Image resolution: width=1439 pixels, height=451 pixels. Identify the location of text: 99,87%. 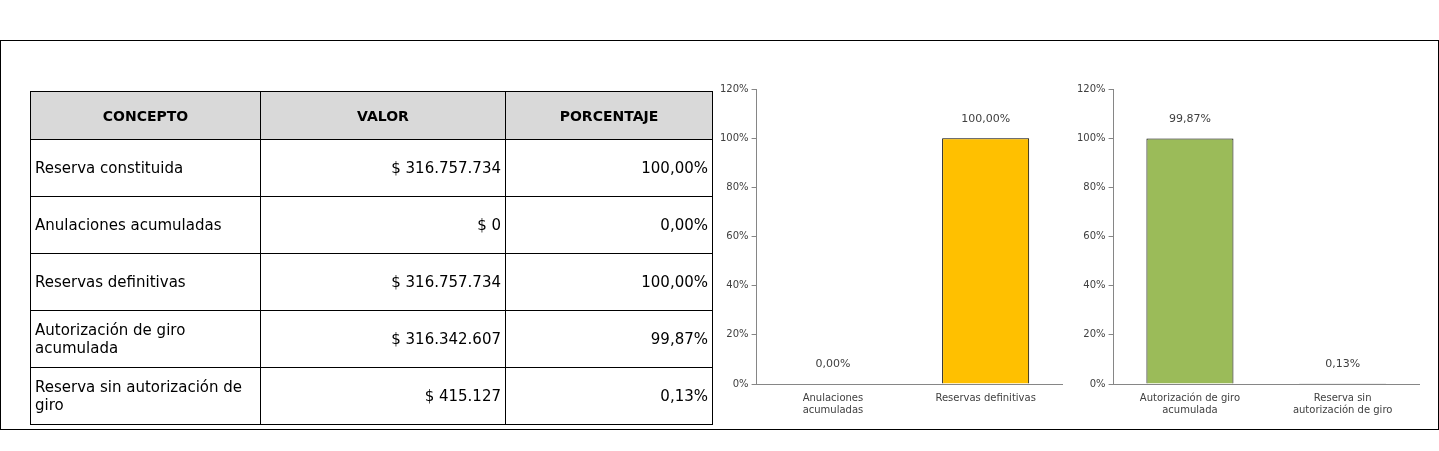
(609, 339).